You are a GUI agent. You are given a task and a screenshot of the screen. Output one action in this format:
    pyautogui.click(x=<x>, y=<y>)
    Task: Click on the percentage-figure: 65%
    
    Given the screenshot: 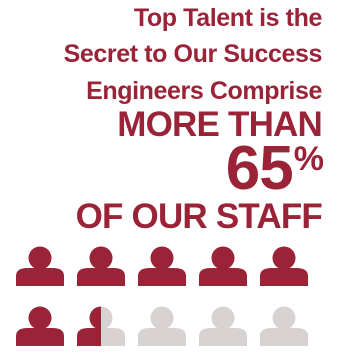 What is the action you would take?
    pyautogui.click(x=275, y=169)
    